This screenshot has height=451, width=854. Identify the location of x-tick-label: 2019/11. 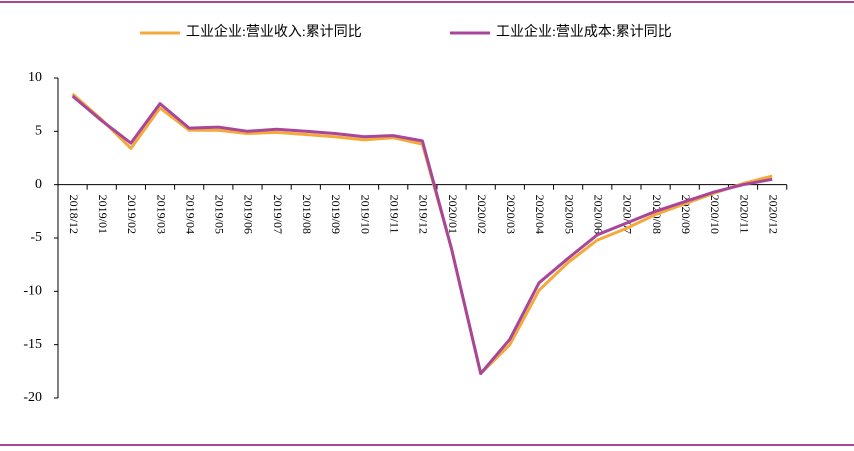
(394, 214).